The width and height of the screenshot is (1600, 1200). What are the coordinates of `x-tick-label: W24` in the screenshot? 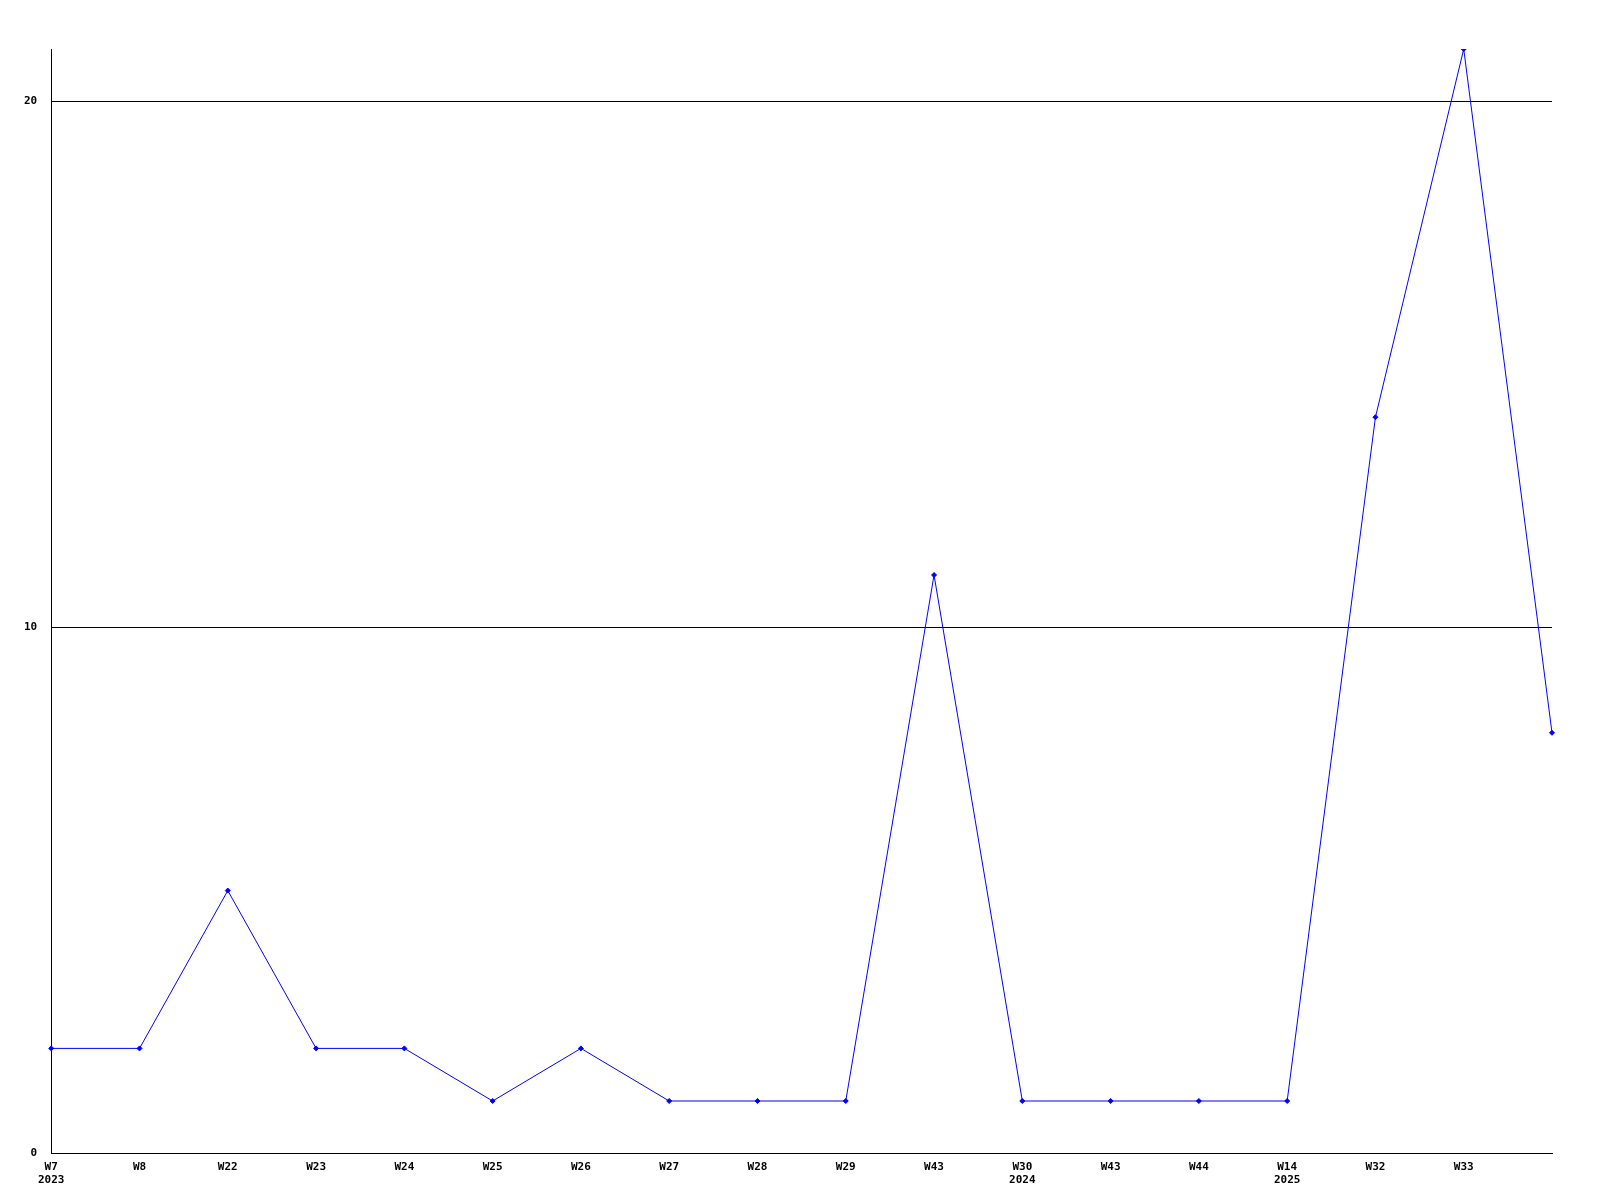 It's located at (404, 1167).